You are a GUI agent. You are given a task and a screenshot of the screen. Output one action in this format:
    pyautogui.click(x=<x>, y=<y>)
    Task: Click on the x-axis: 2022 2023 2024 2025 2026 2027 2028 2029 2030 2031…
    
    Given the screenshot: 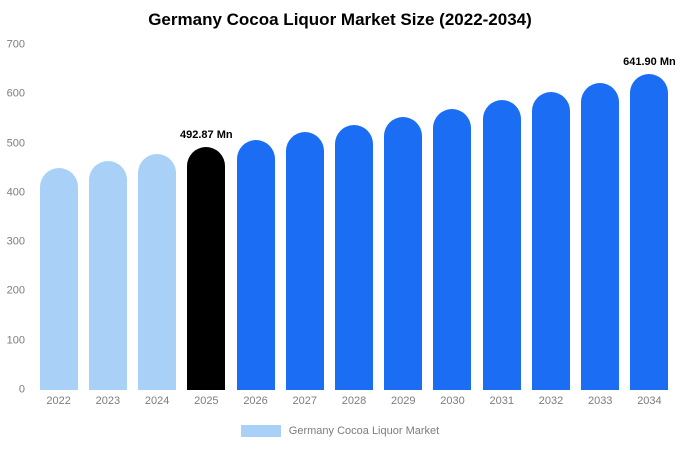 What is the action you would take?
    pyautogui.click(x=354, y=401)
    